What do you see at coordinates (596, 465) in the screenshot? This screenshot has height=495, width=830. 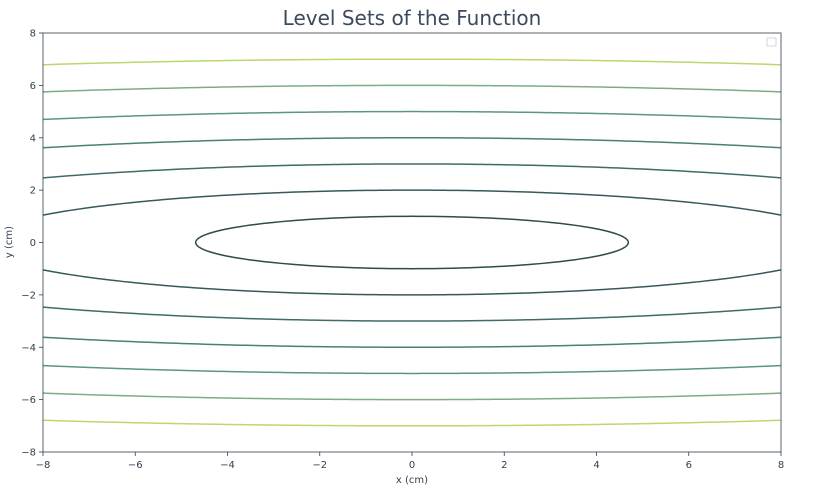 I see `x-tick-label: 4` at bounding box center [596, 465].